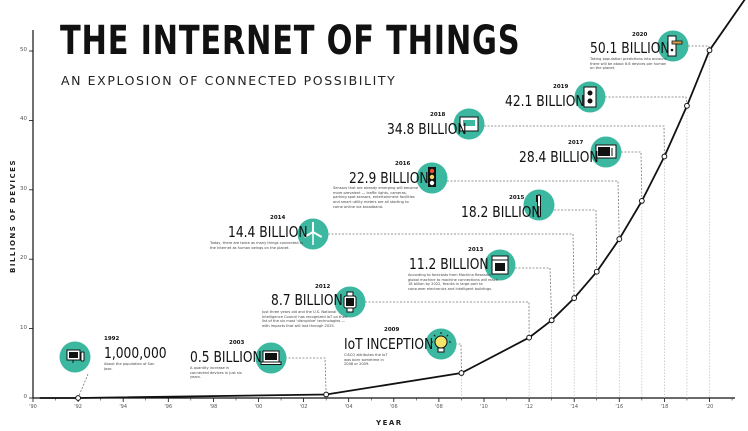 The width and height of the screenshot is (748, 431). Describe the element at coordinates (389, 423) in the screenshot. I see `x-axis-label: YEAR` at that location.